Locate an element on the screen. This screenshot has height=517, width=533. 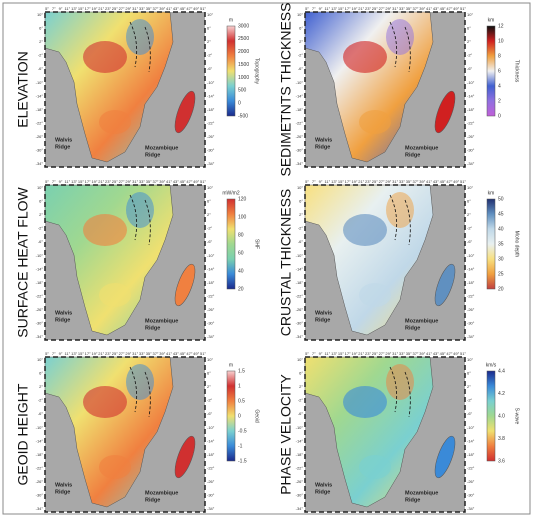
panel-title: SEDIMETNTS THICKNESS is located at coordinates (286, 90).